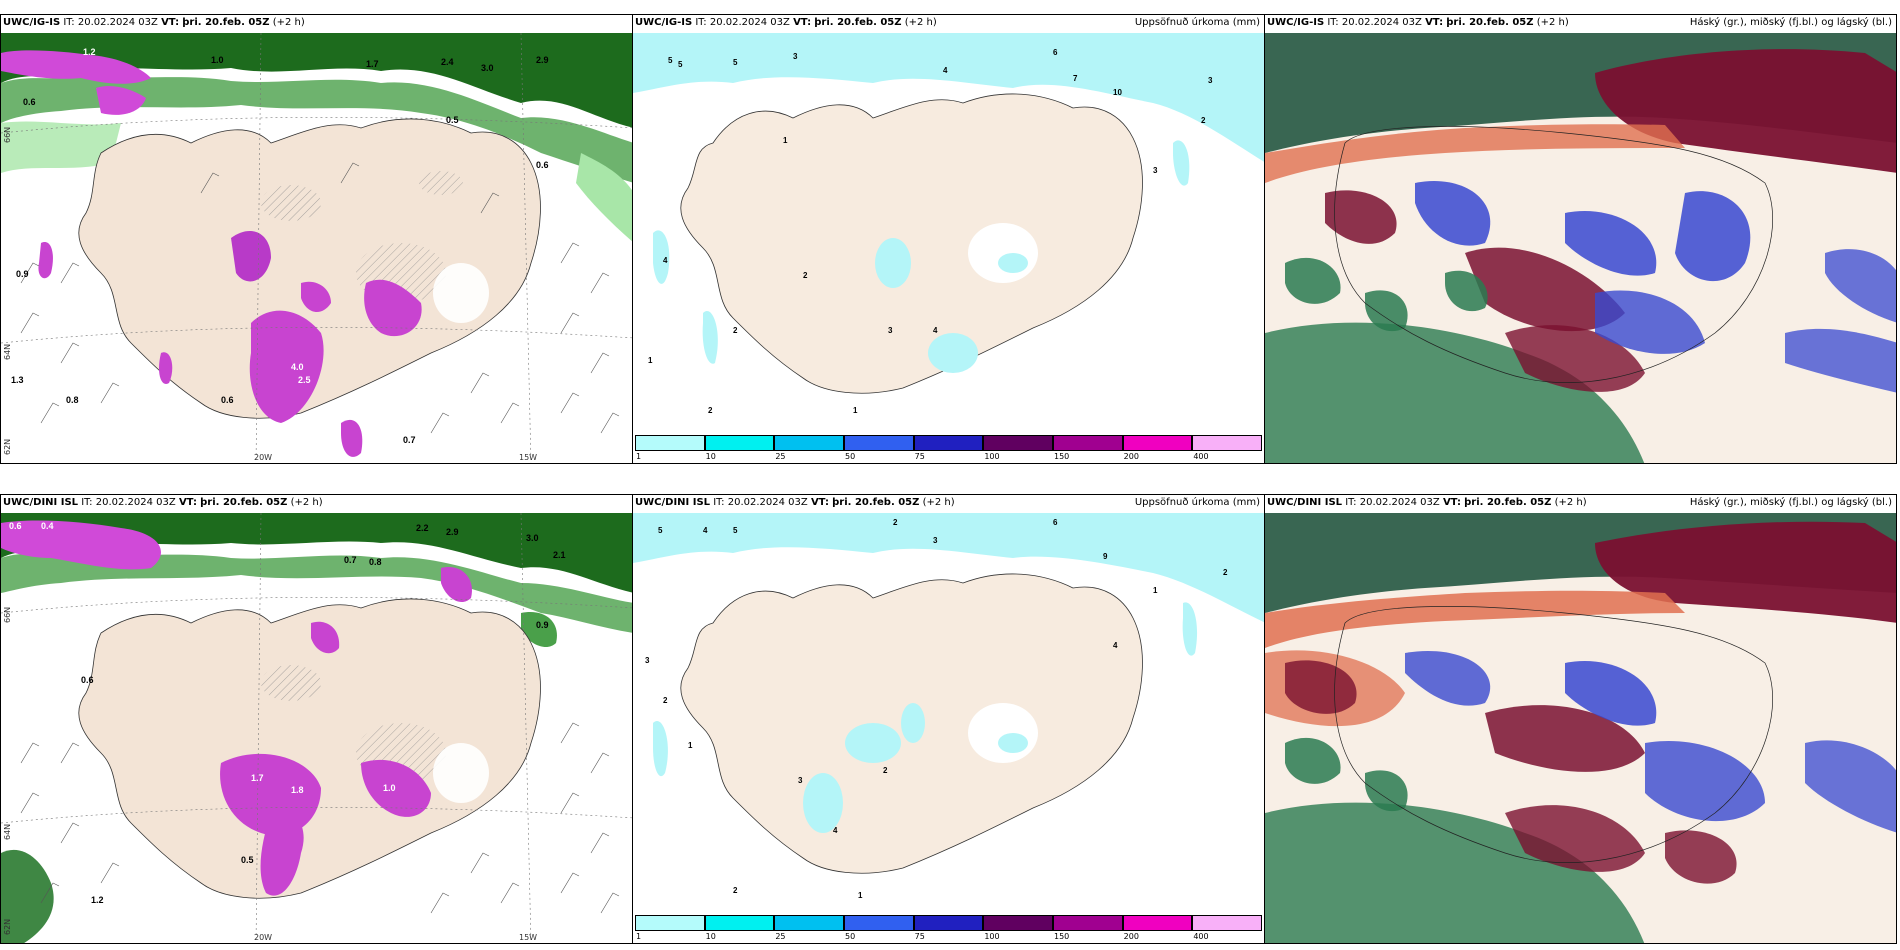 This screenshot has width=1900, height=950. What do you see at coordinates (447, 62) in the screenshot?
I see `precip-label: 2.4` at bounding box center [447, 62].